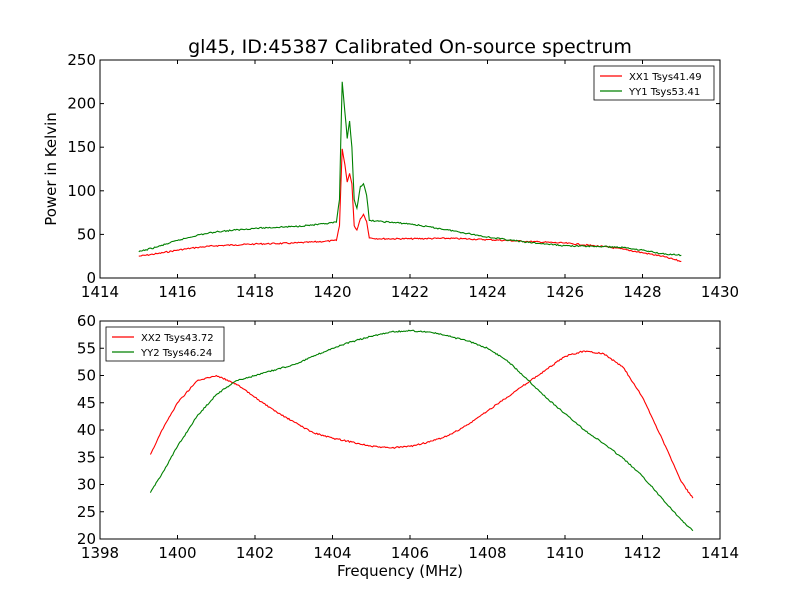 This screenshot has height=600, width=800. What do you see at coordinates (720, 292) in the screenshot?
I see `x-tick-label: 1430` at bounding box center [720, 292].